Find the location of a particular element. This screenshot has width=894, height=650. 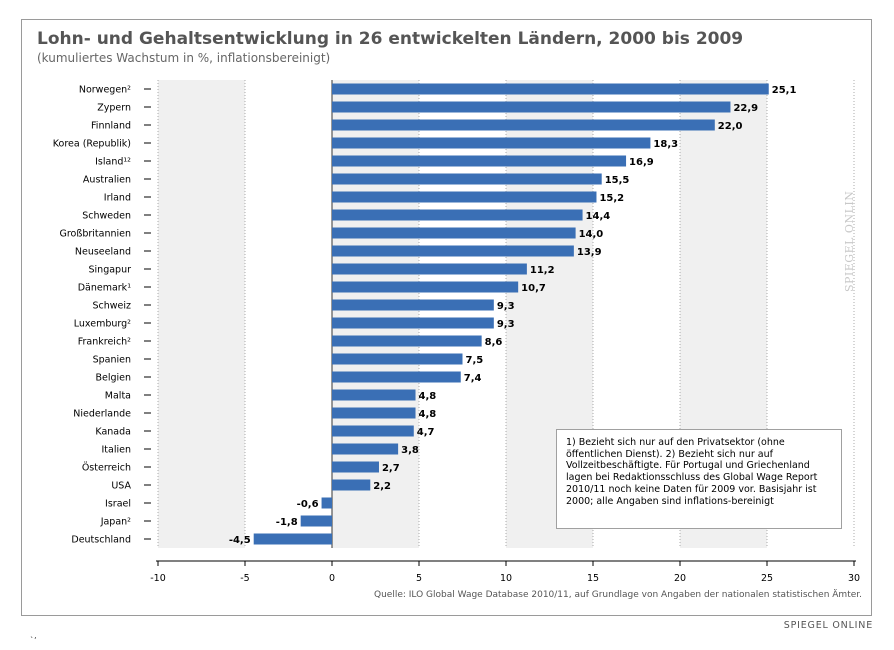

category-label: Israel is located at coordinates (118, 504).